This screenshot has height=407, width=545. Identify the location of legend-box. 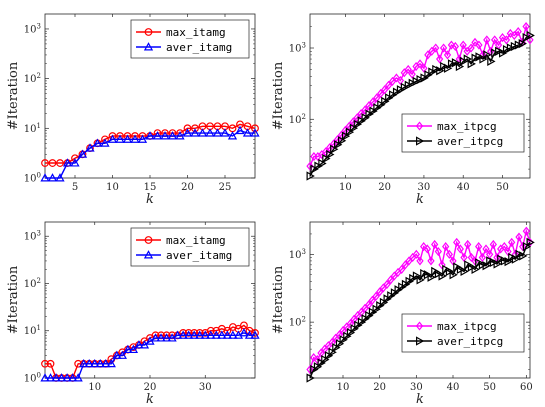
(463, 133).